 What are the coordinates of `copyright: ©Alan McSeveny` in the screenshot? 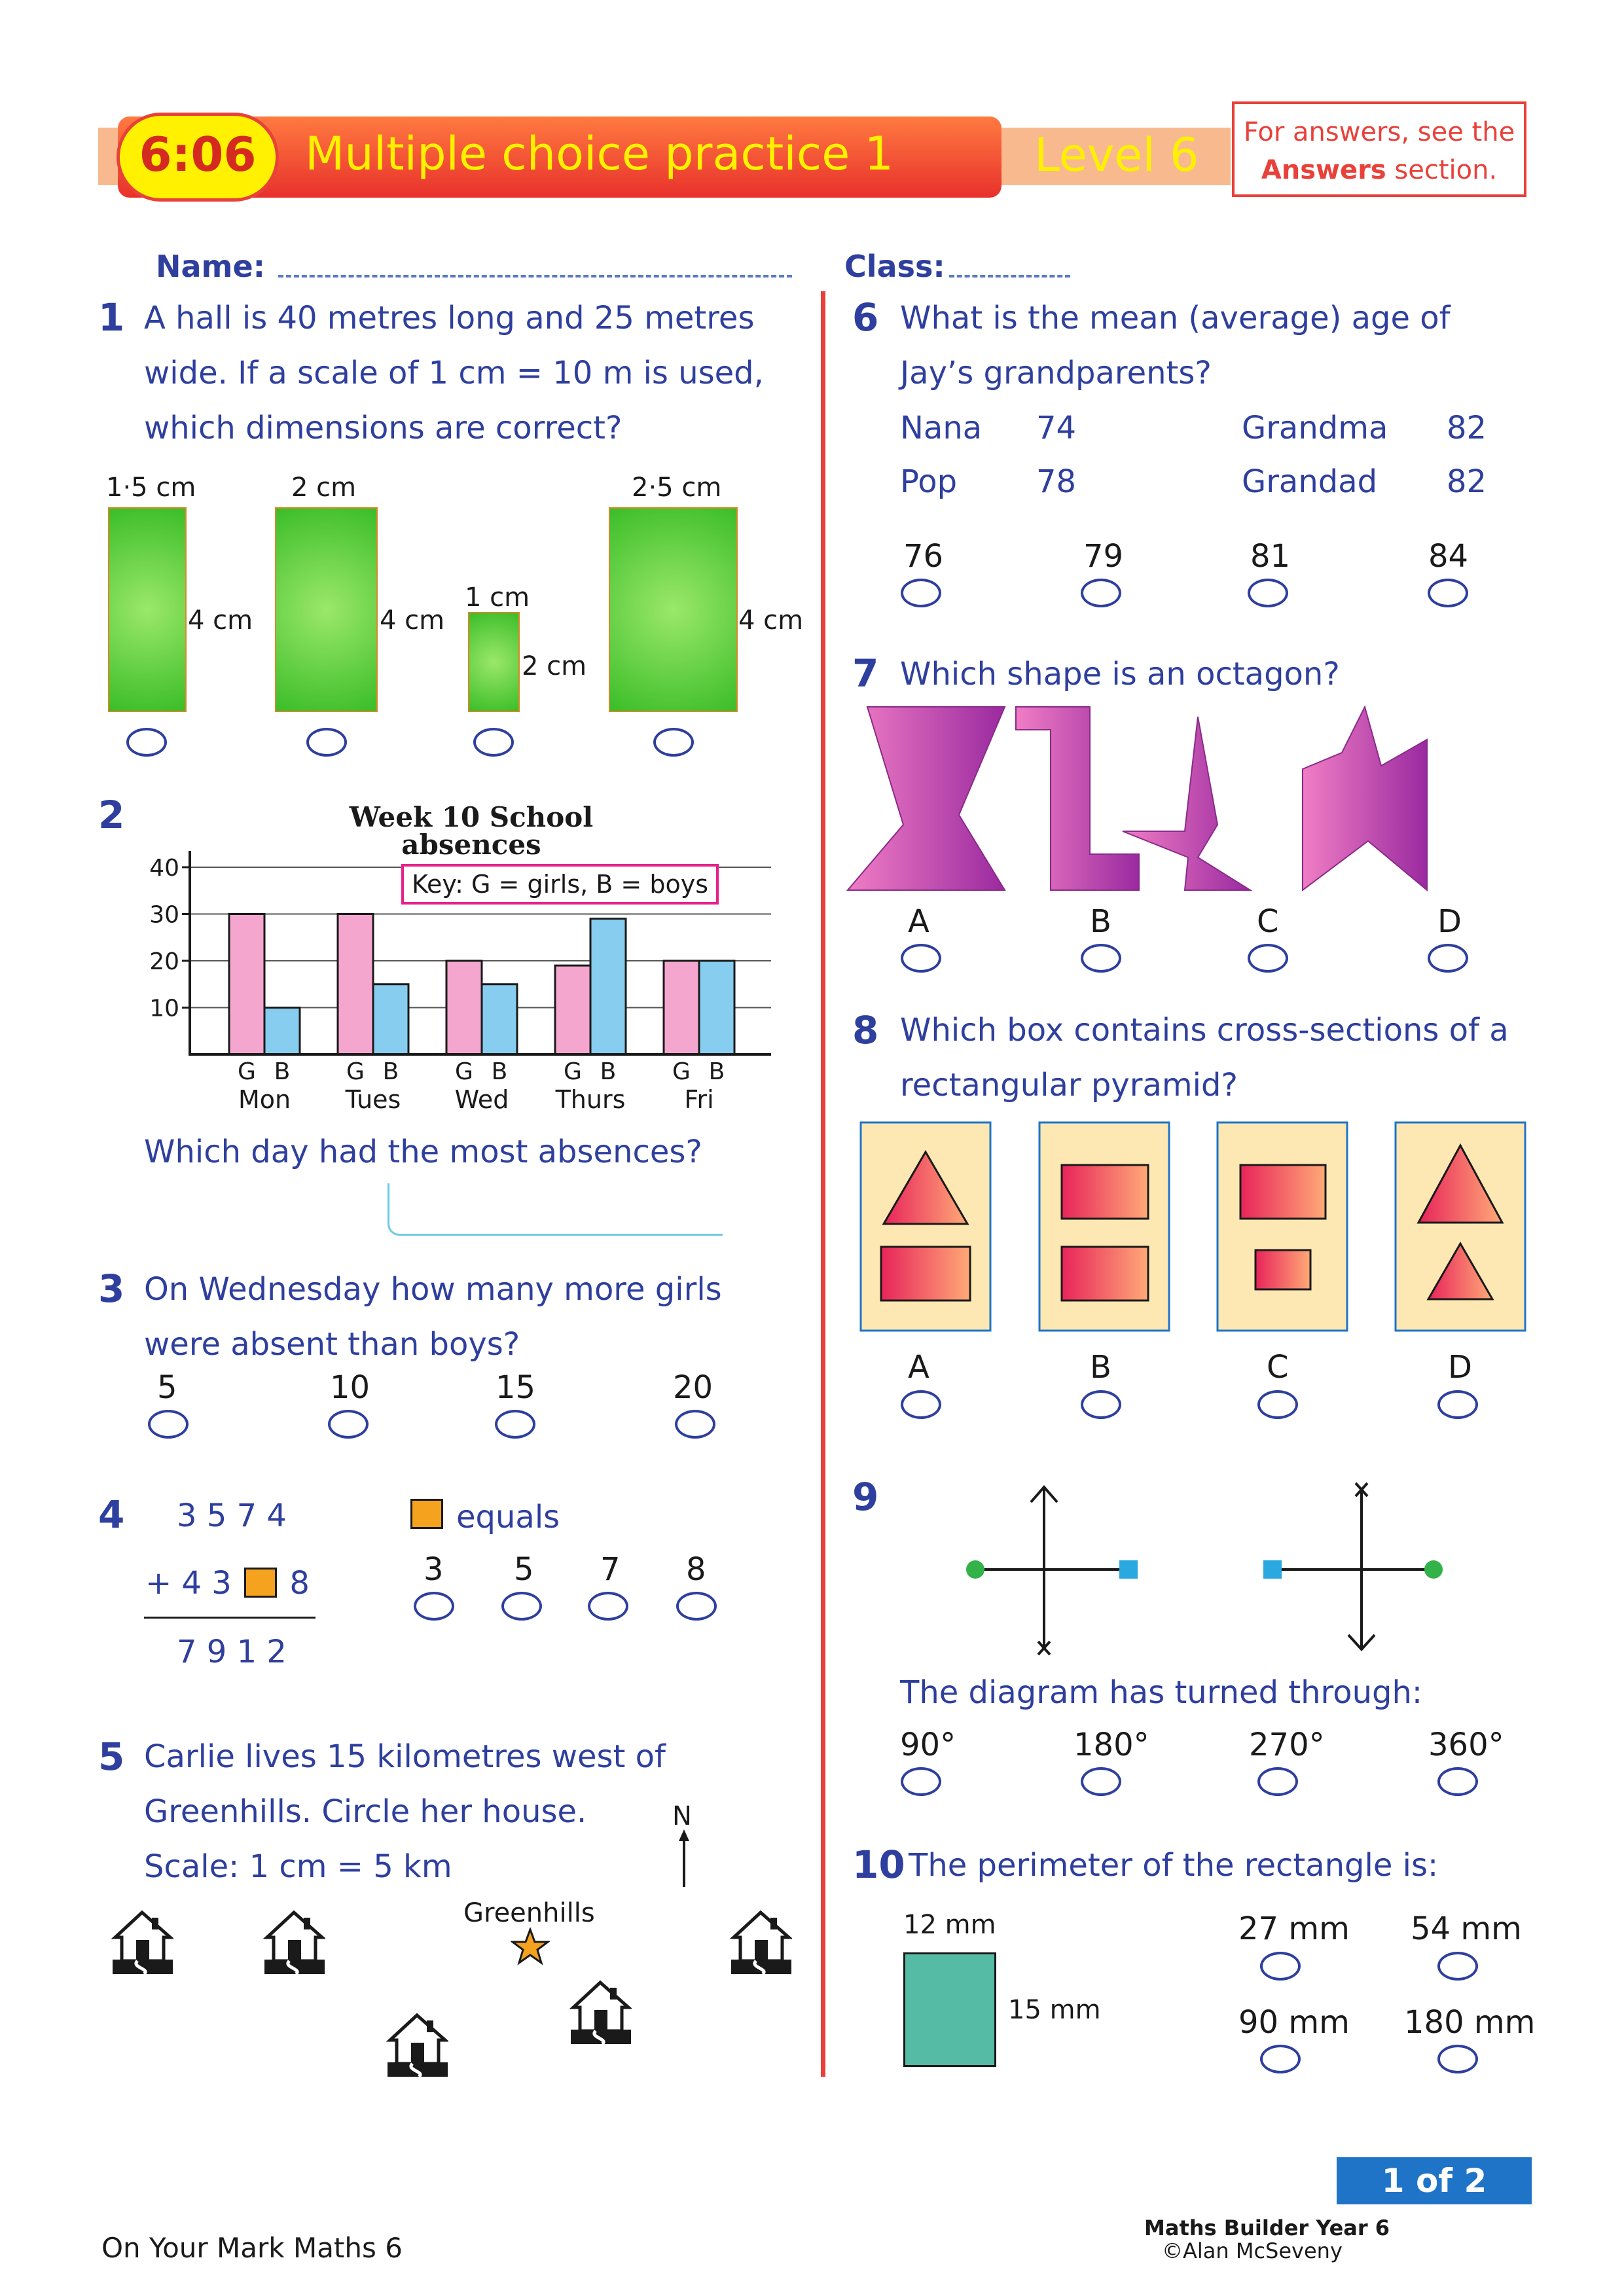 It's located at (1252, 2250).